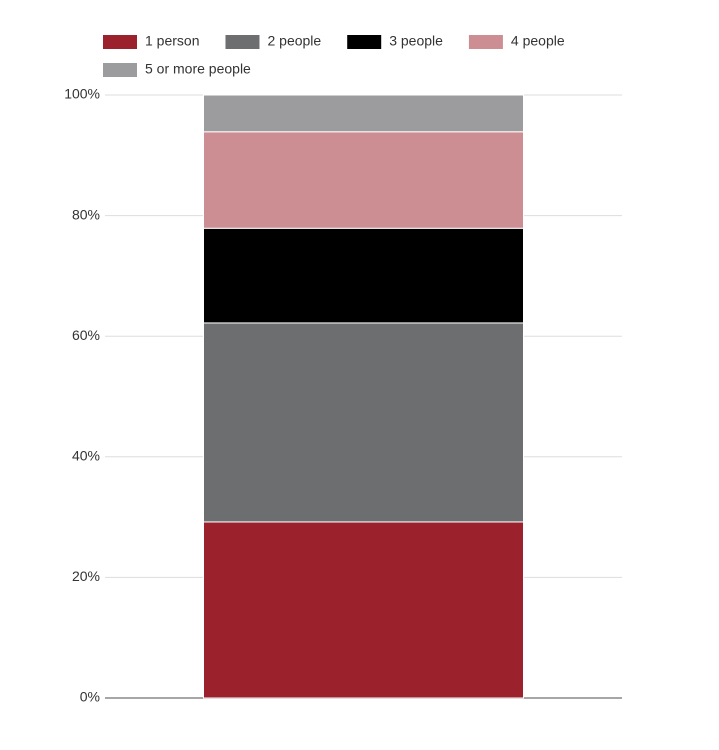 The width and height of the screenshot is (719, 750). What do you see at coordinates (90, 697) in the screenshot?
I see `y-tick-label: 0%` at bounding box center [90, 697].